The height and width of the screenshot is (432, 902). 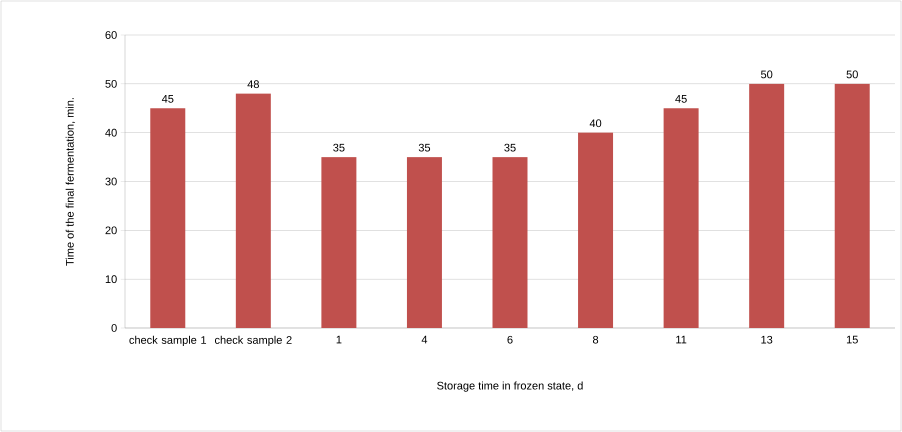 What do you see at coordinates (852, 340) in the screenshot?
I see `x-tick-label: 15` at bounding box center [852, 340].